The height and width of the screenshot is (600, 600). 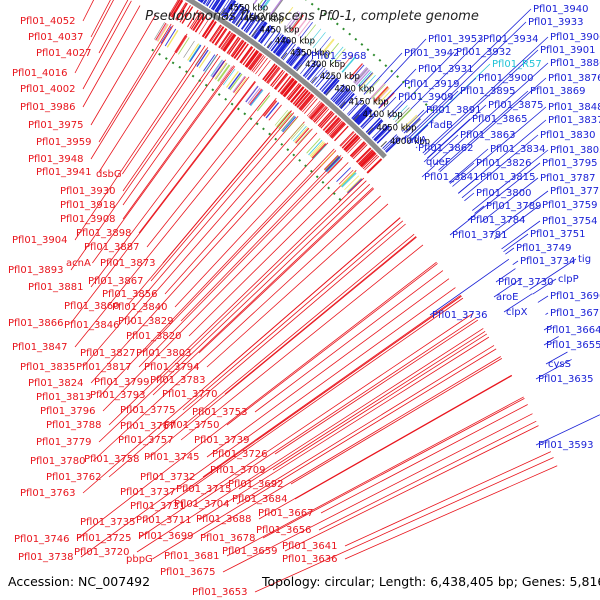 I want to click on gene-label-pfl01_3815: Pfl01_3815, so click(x=508, y=177).